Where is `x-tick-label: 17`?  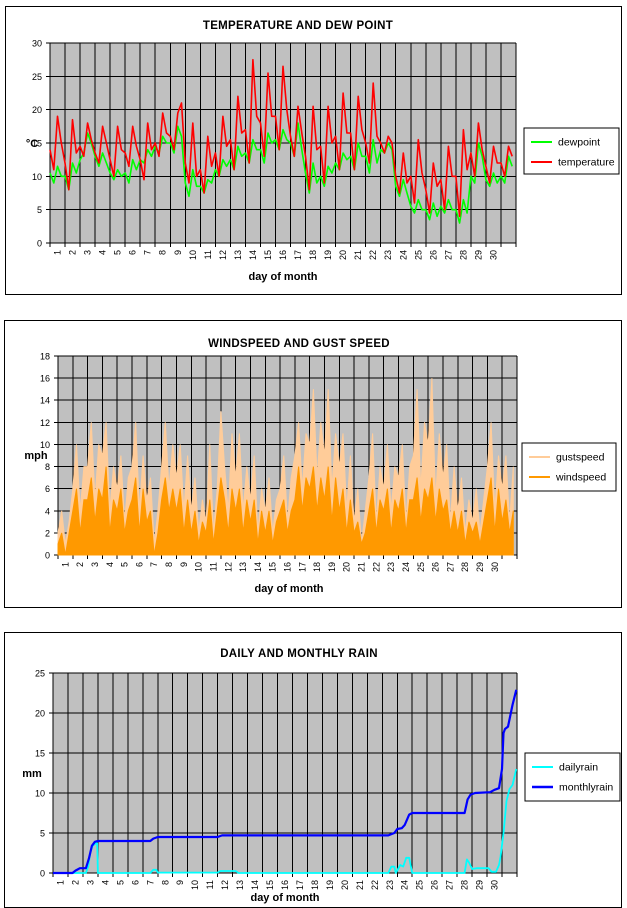 x-tick-label: 17 is located at coordinates (300, 885).